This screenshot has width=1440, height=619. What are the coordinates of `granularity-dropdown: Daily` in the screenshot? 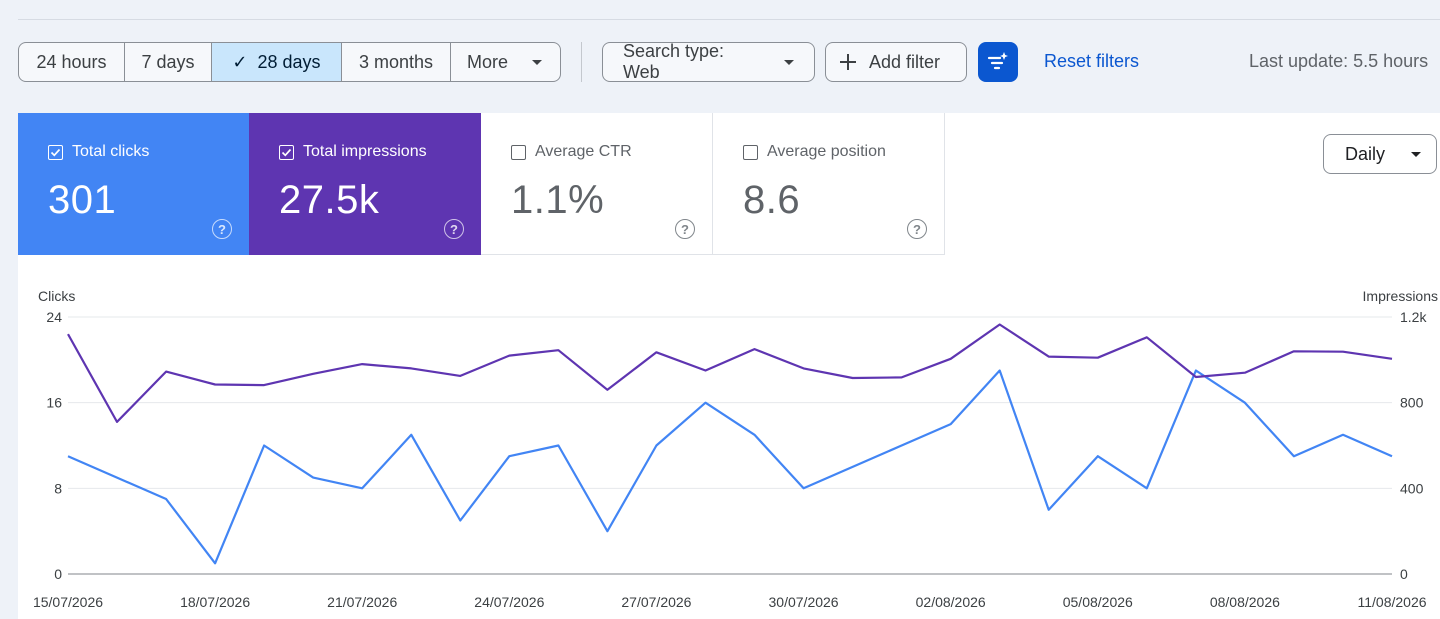 It's located at (1380, 154).